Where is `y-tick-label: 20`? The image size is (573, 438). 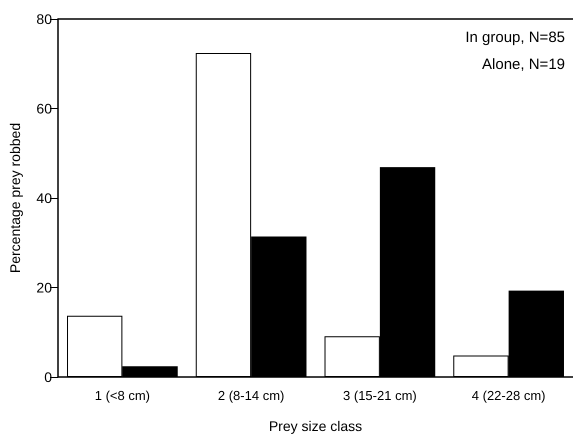 y-tick-label: 20 is located at coordinates (44, 288).